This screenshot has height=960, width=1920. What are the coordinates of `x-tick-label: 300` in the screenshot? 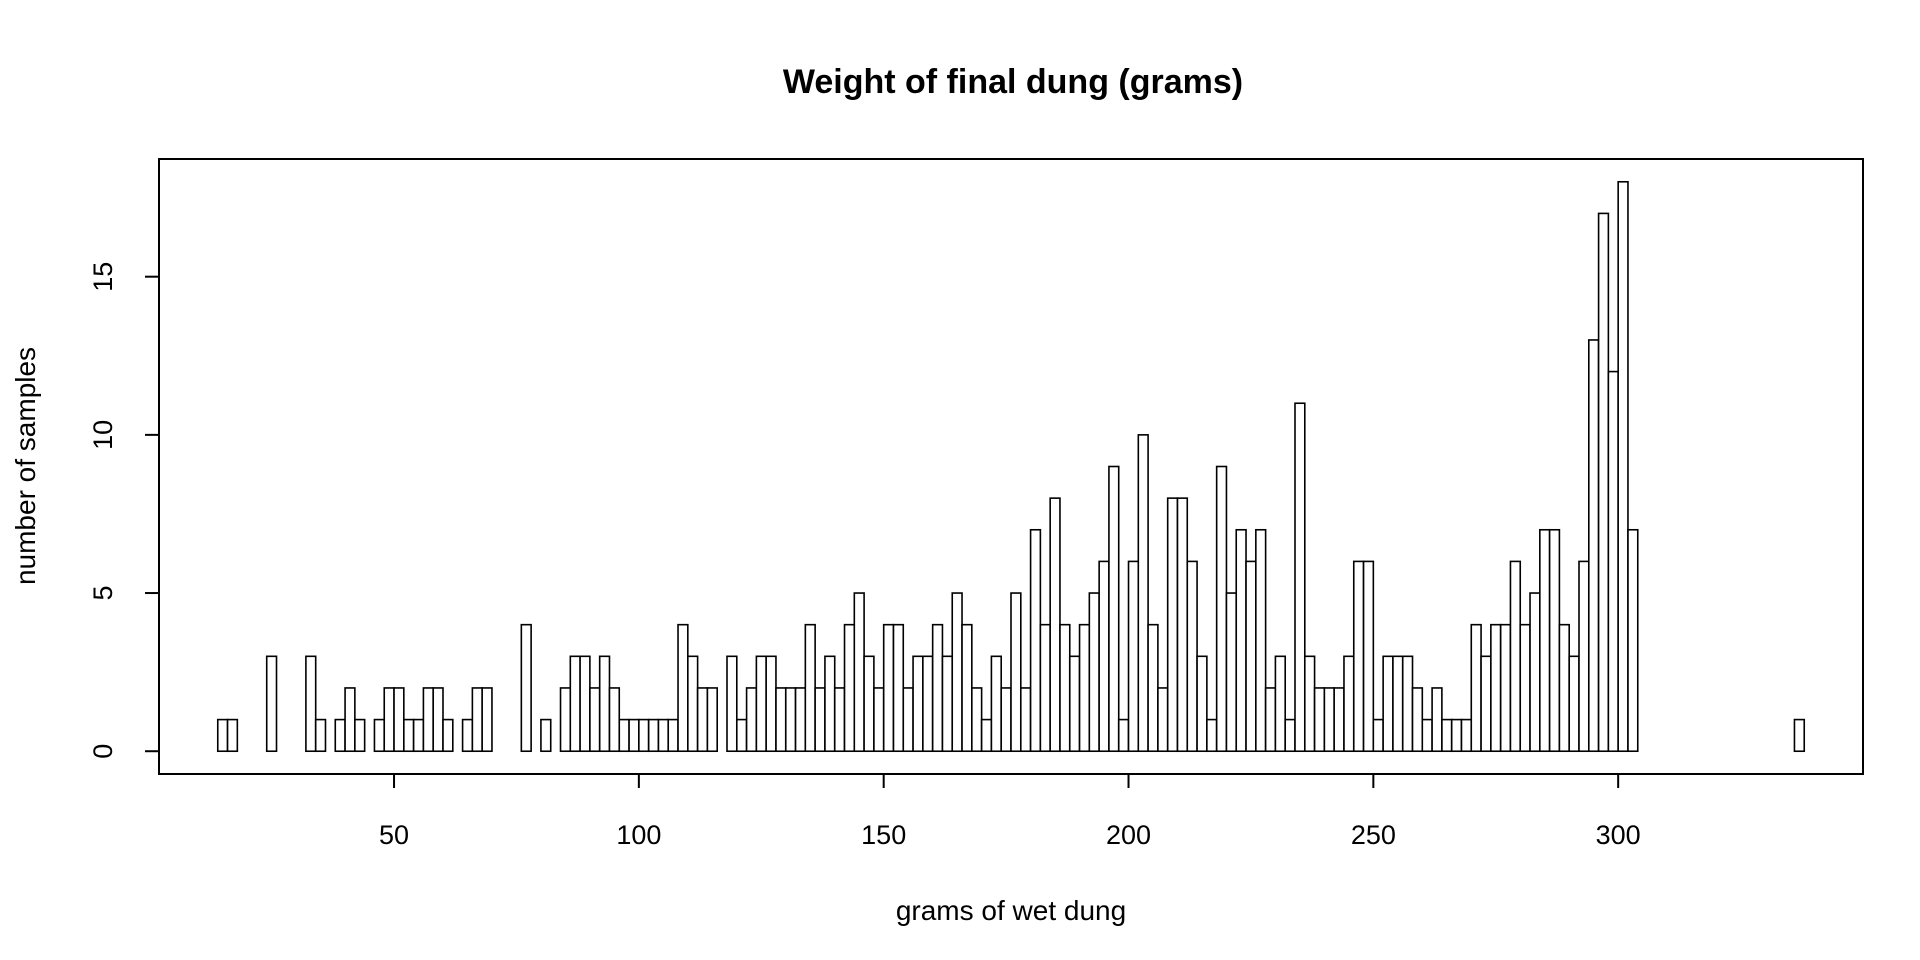 It's located at (1618, 835).